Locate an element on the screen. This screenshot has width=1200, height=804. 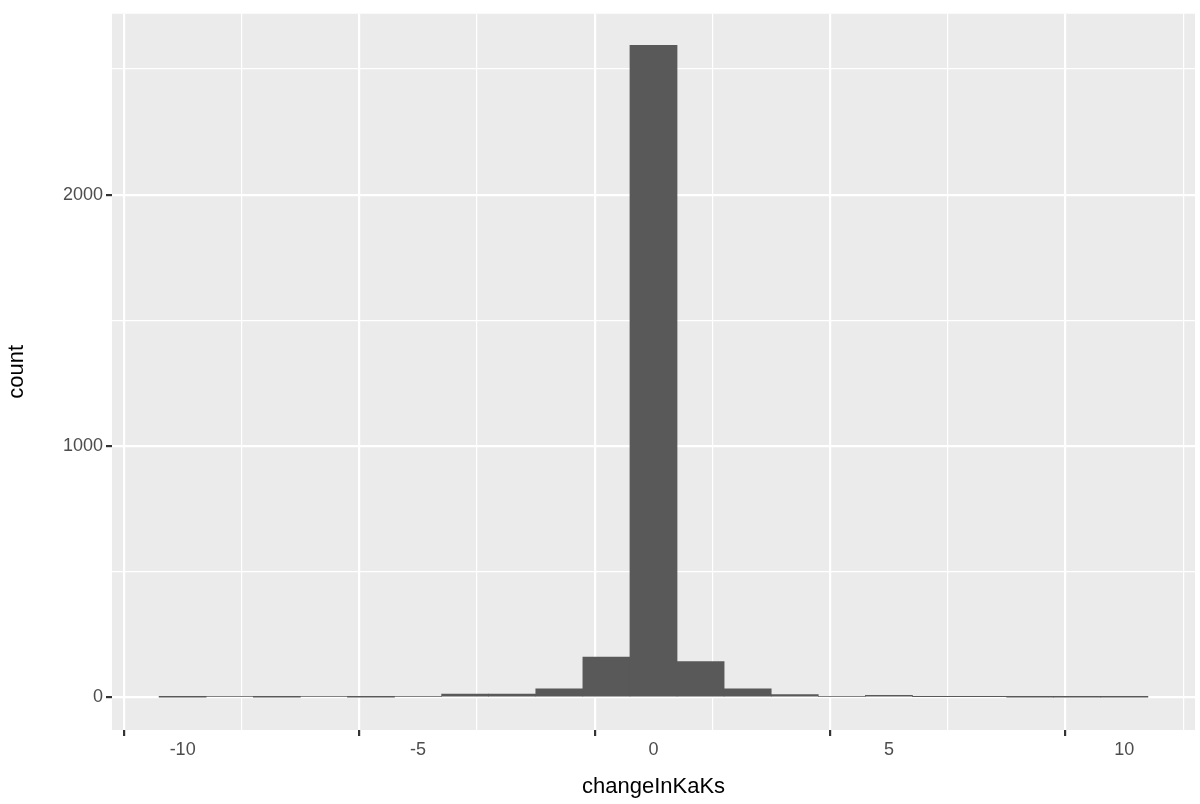
x-tick-label: -5 is located at coordinates (418, 748).